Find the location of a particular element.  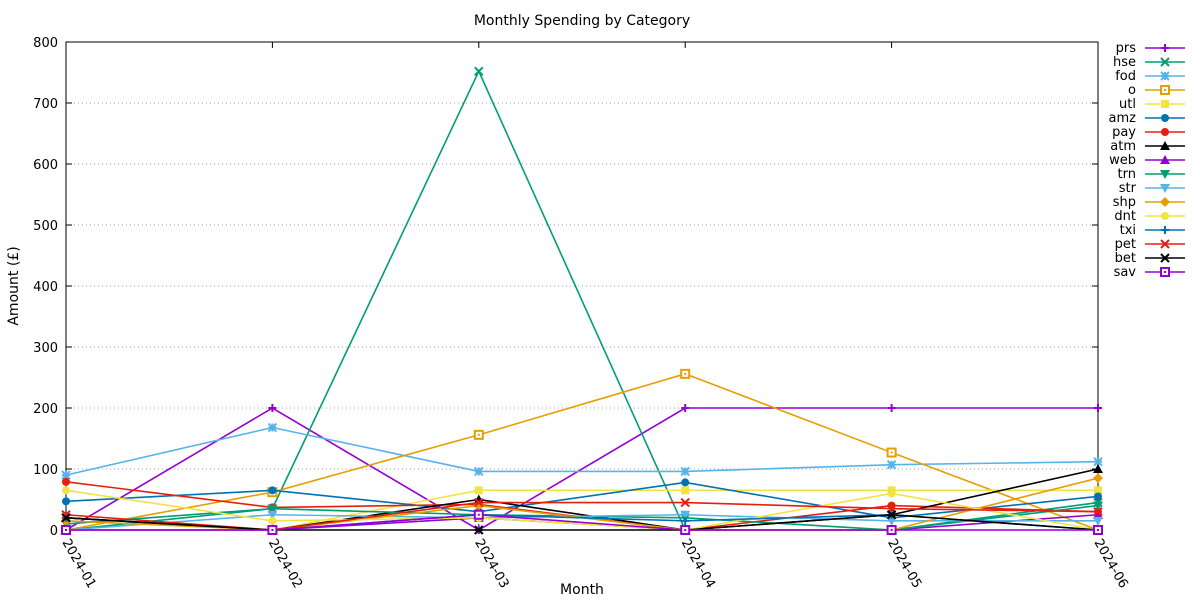

legend-item-prs: prs is located at coordinates (1150, 48).